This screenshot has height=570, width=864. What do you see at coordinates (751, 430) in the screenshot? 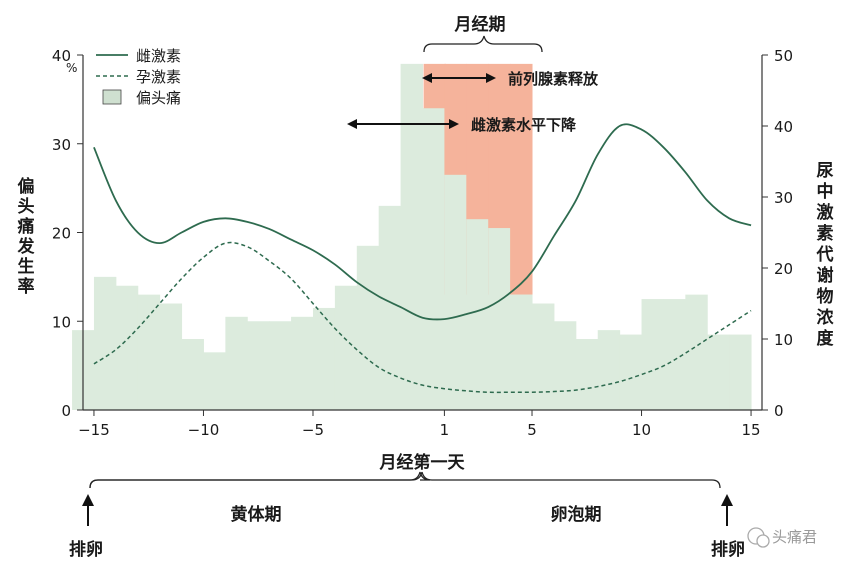
I see `x-tick-label: 15` at bounding box center [751, 430].